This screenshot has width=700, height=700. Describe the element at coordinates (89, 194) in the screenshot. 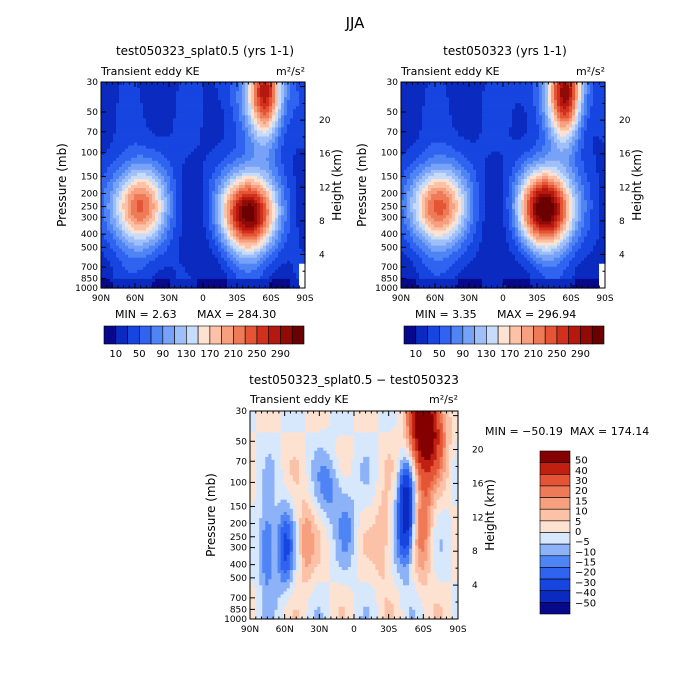

I see `y-tick-label: 200` at that location.